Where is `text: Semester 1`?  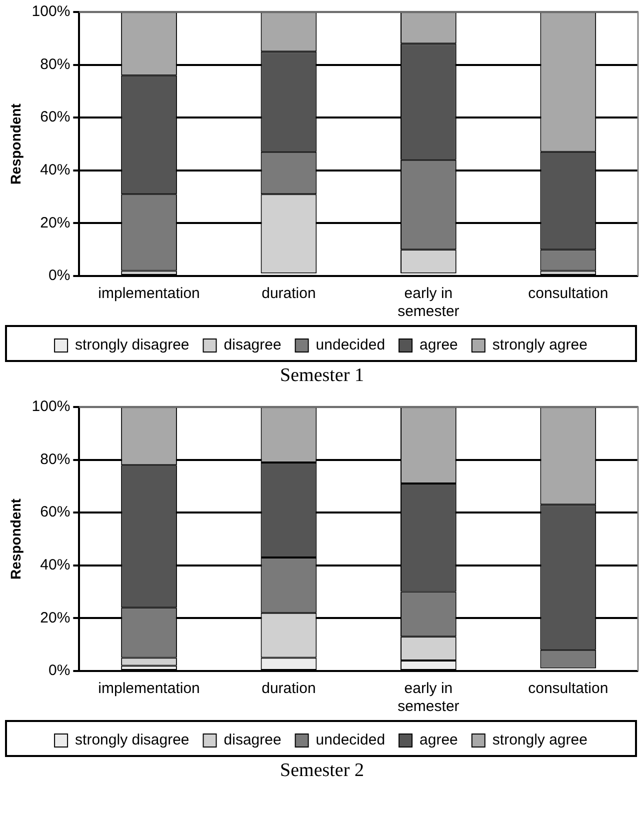 text: Semester 1 is located at coordinates (322, 376).